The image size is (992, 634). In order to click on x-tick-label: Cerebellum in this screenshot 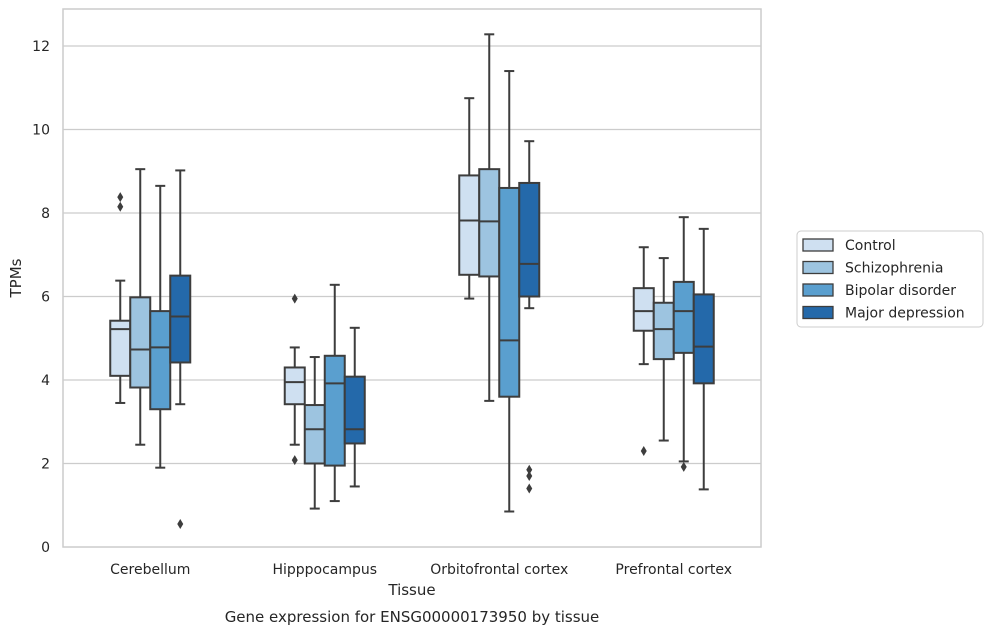, I will do `click(150, 570)`.